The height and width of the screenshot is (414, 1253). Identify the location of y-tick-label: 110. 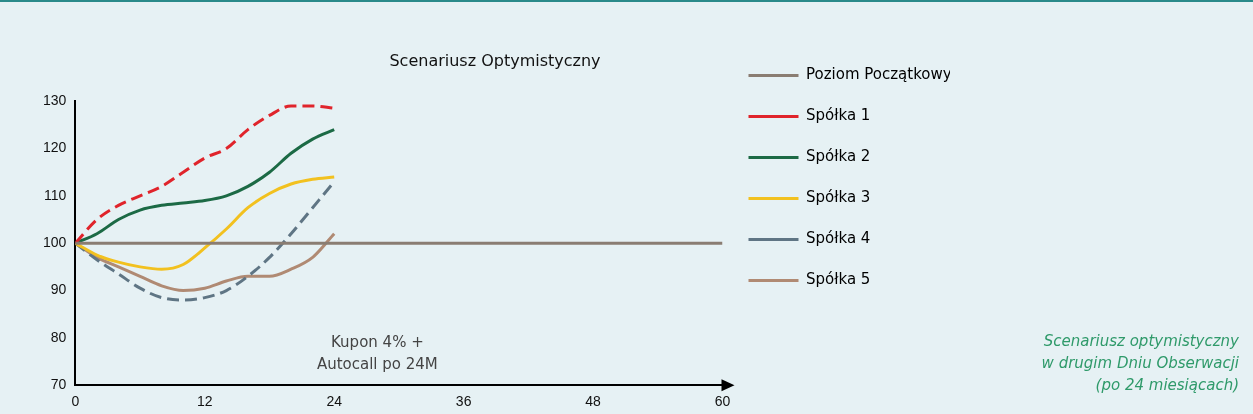
(55, 194).